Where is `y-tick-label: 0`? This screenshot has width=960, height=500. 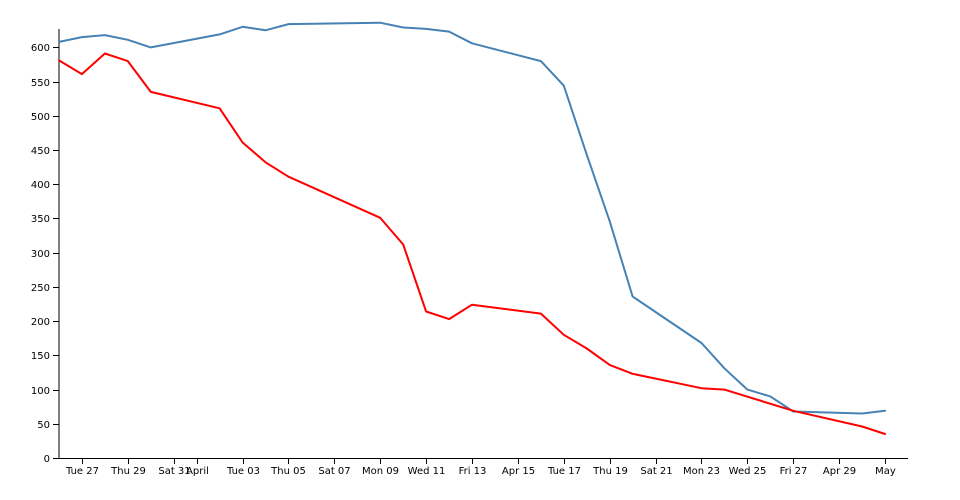 y-tick-label: 0 is located at coordinates (47, 459).